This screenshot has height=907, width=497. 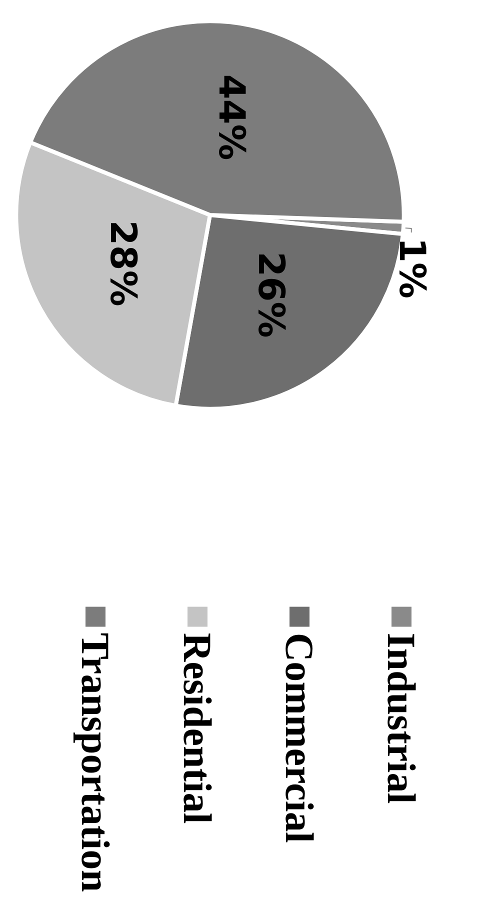 What do you see at coordinates (95, 762) in the screenshot?
I see `legend-label: Transportation` at bounding box center [95, 762].